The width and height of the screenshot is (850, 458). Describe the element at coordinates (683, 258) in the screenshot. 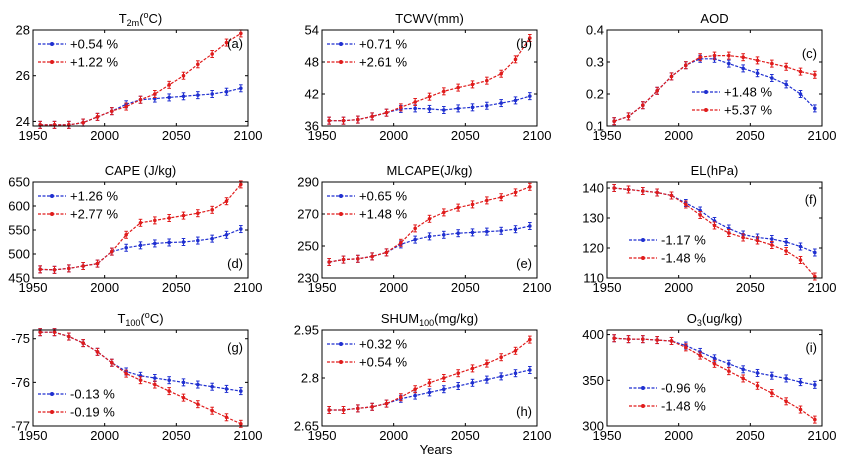

I see `legend-entry: -1.48 %` at that location.